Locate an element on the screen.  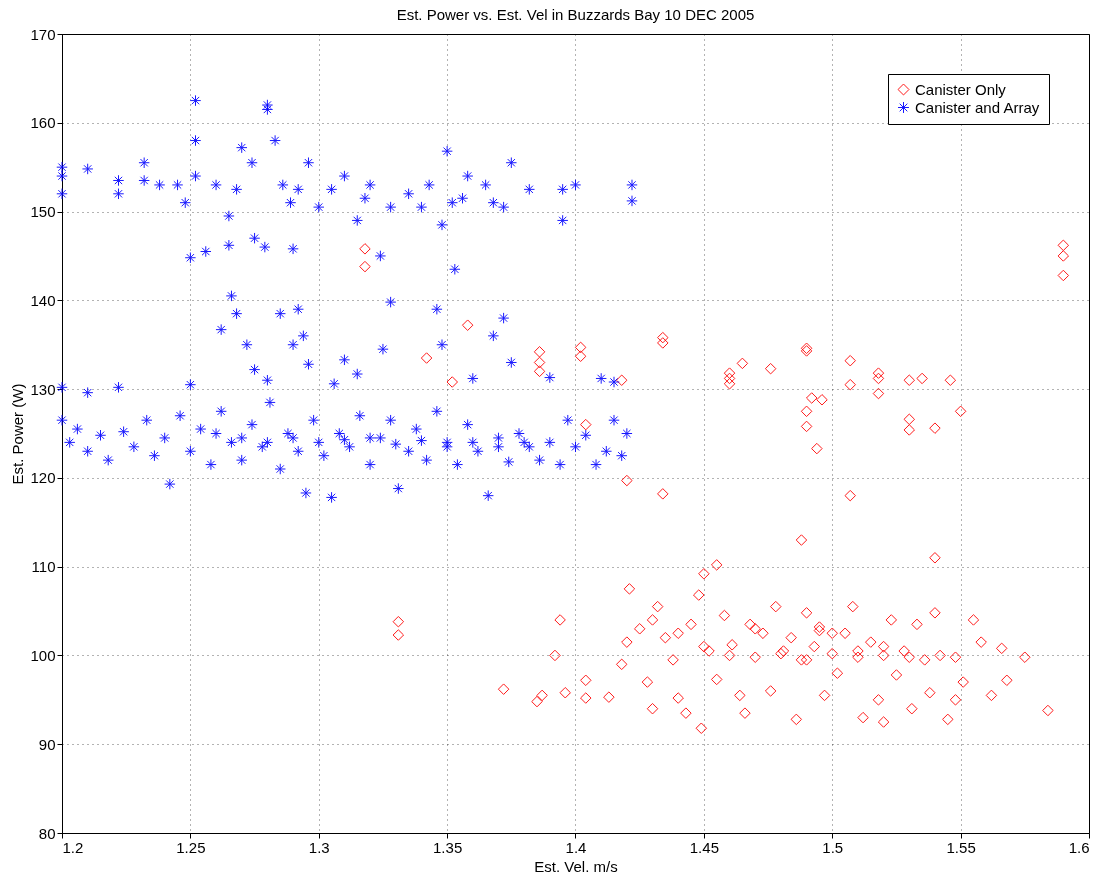
x-axis-title: Est. Vel. m/s is located at coordinates (576, 866).